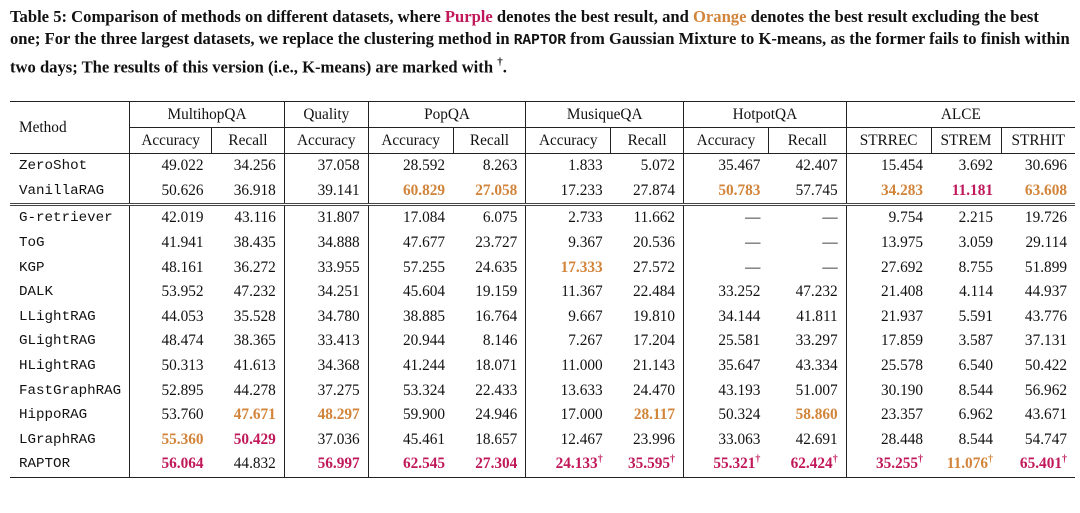  I want to click on value-cell: 44.937, so click(1038, 292).